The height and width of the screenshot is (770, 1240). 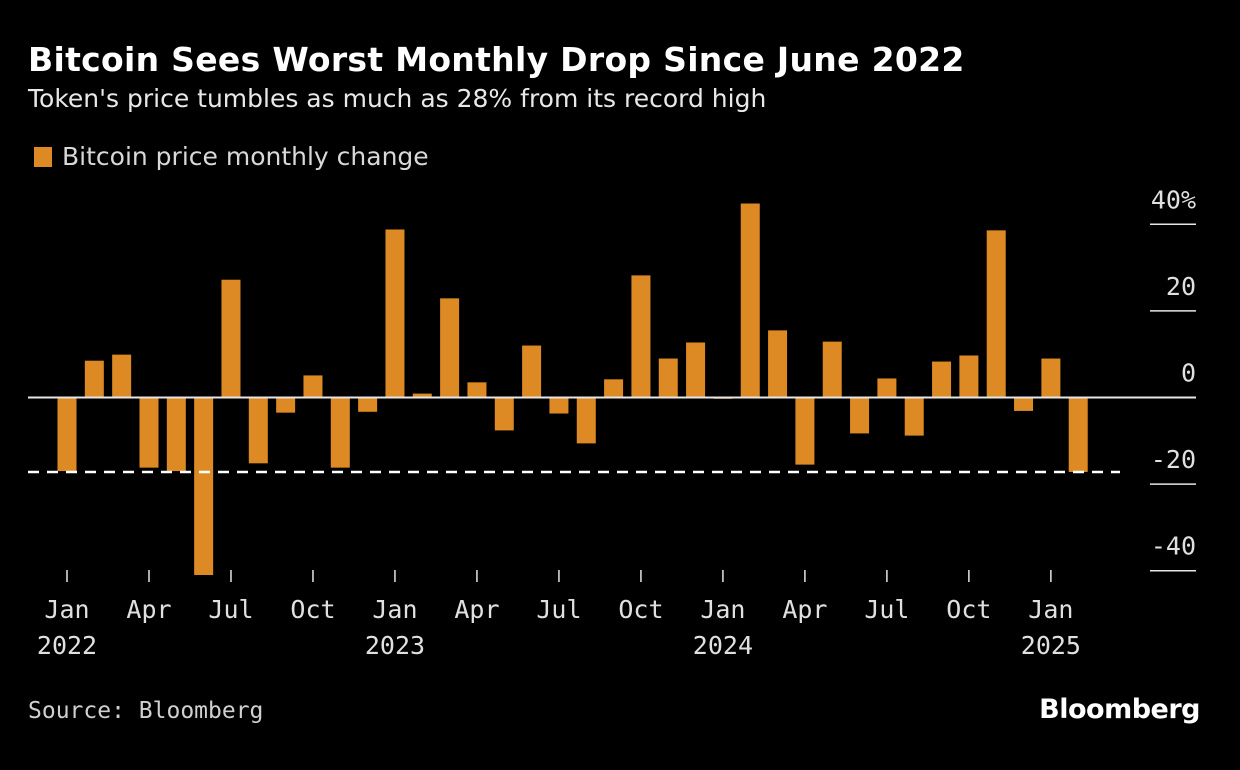 What do you see at coordinates (1173, 546) in the screenshot?
I see `y-tick-label: -40` at bounding box center [1173, 546].